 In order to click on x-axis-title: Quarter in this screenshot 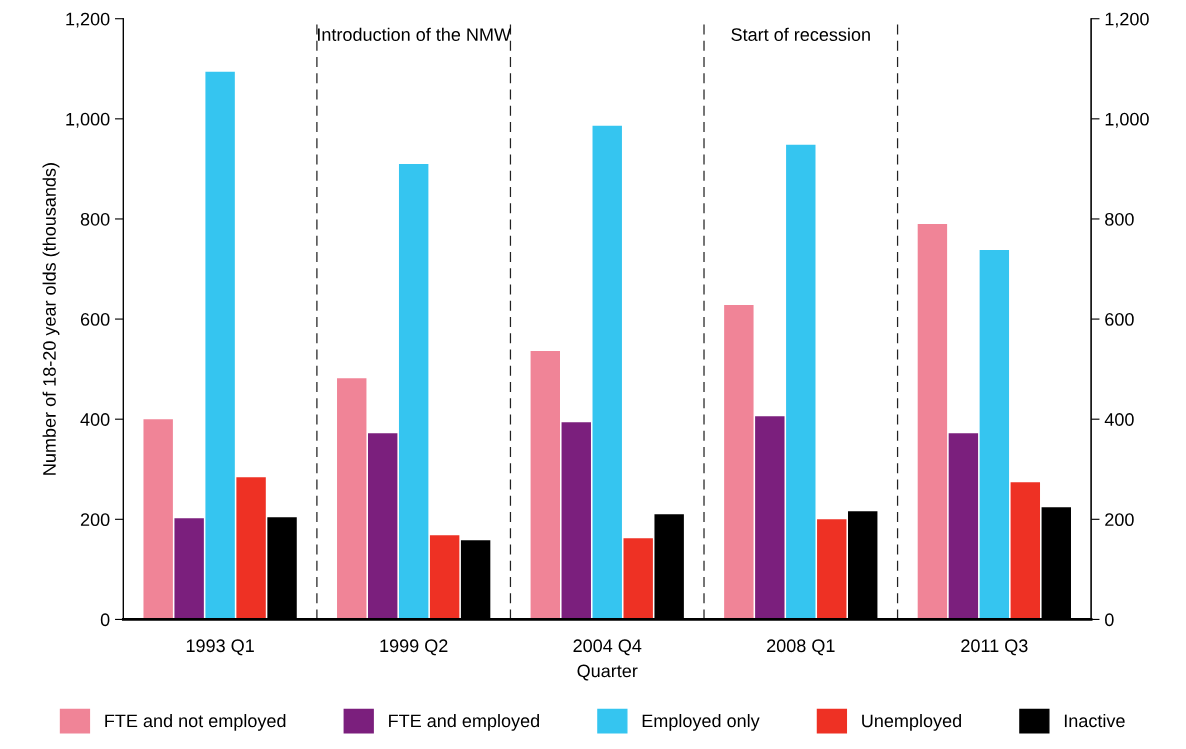, I will do `click(607, 672)`.